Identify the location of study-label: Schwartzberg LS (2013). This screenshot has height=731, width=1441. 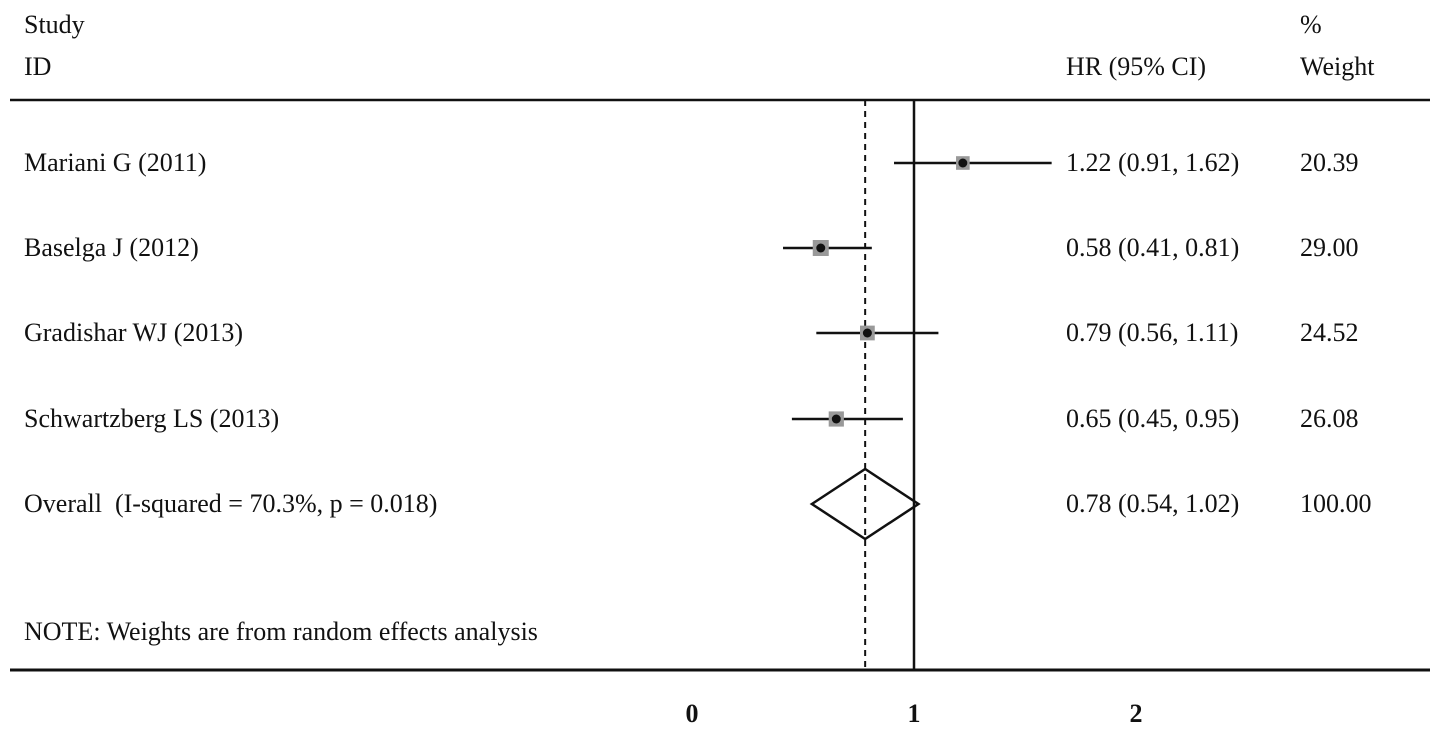
(152, 418).